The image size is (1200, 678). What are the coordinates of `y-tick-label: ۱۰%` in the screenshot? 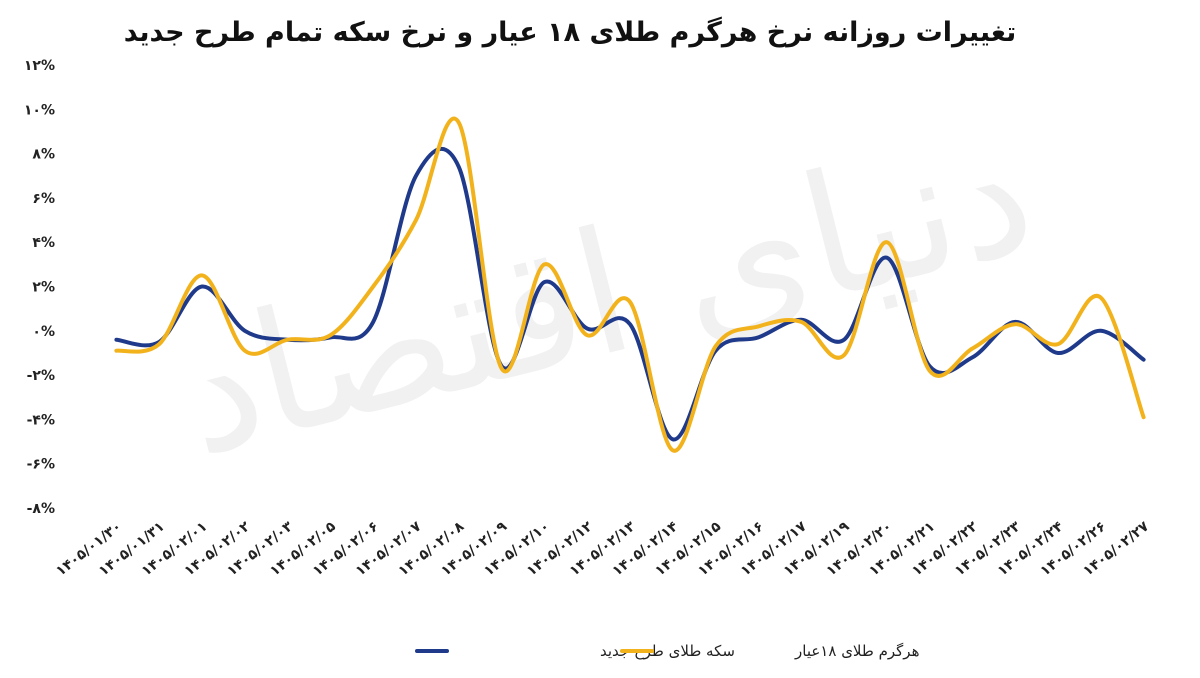 It's located at (39, 110).